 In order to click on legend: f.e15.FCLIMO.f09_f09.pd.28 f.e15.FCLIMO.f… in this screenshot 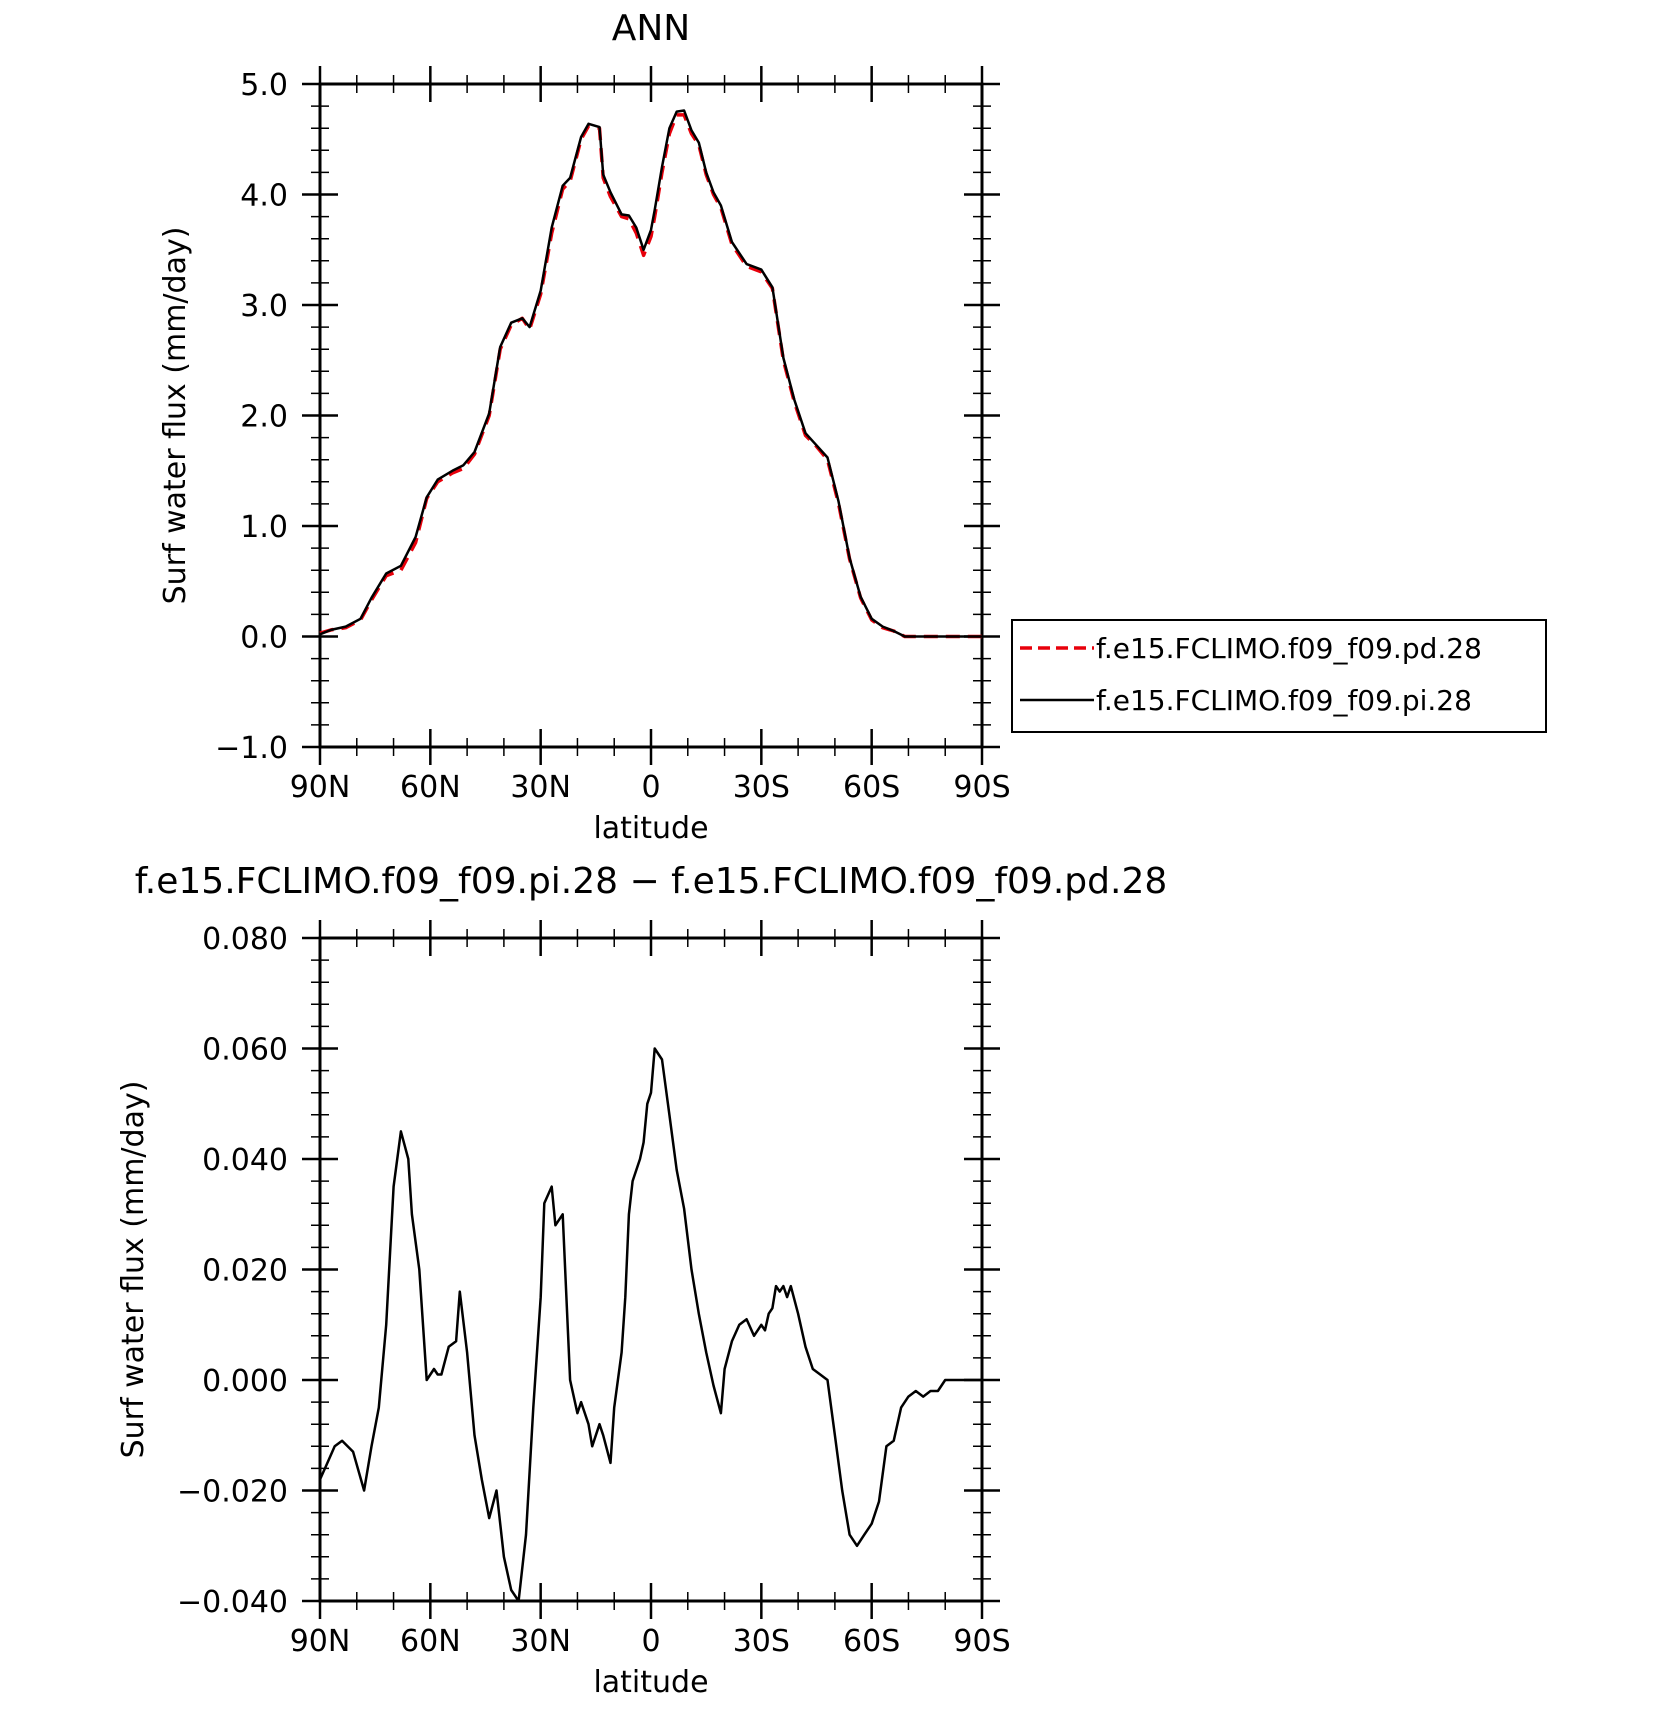, I will do `click(1279, 676)`.